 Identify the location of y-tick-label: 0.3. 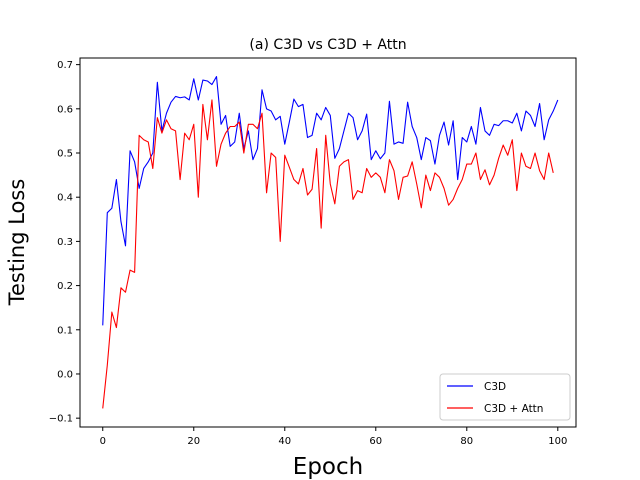
(65, 242).